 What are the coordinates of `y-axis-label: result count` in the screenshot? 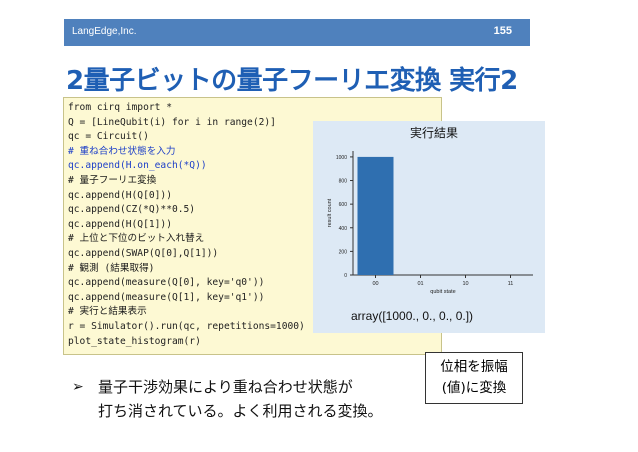 It's located at (330, 212).